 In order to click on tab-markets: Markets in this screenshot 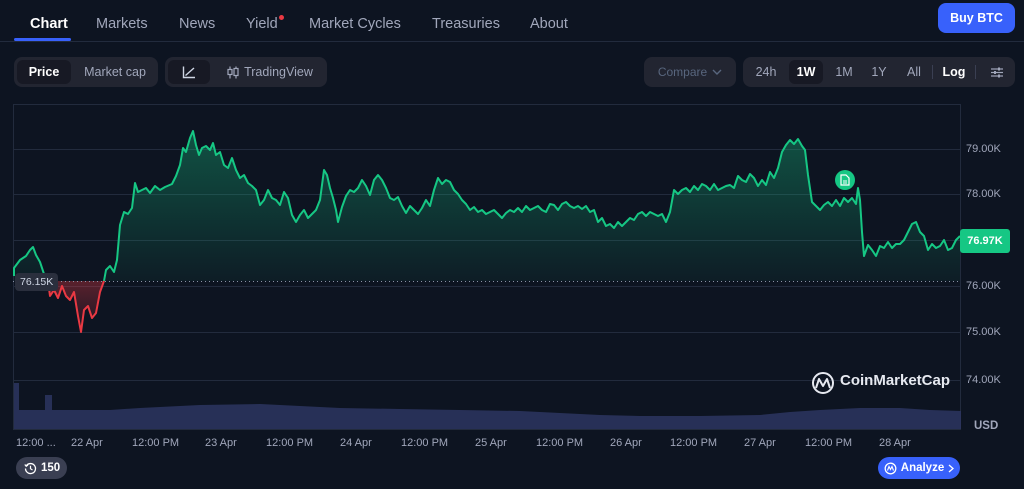, I will do `click(122, 24)`.